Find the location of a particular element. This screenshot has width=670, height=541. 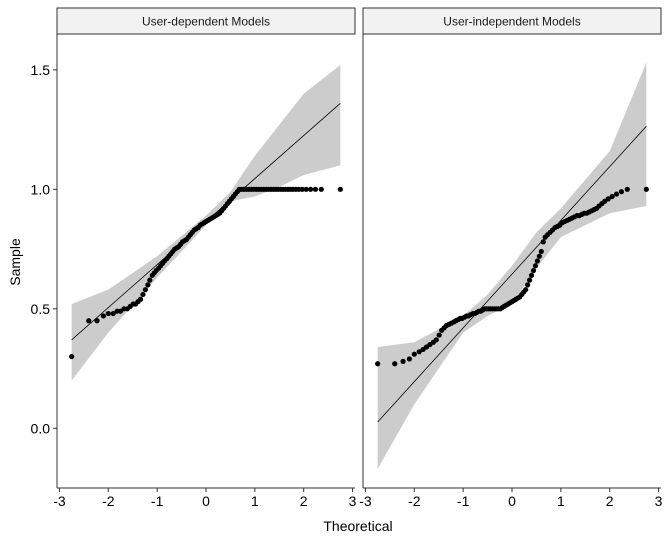

y-axis: 0.0 0.5 1.0 1.5 is located at coordinates (44, 249).